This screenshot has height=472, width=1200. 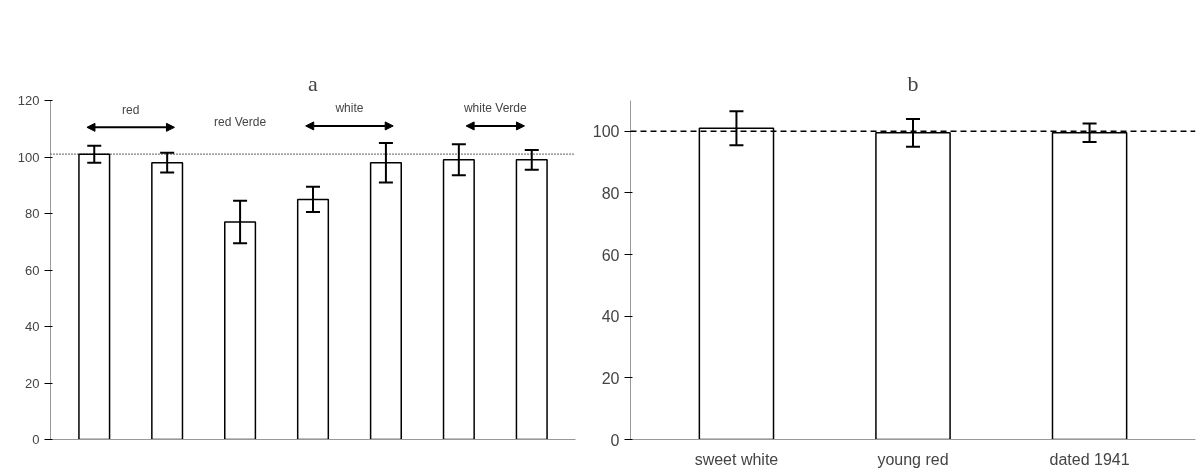 What do you see at coordinates (349, 107) in the screenshot?
I see `annotation: white` at bounding box center [349, 107].